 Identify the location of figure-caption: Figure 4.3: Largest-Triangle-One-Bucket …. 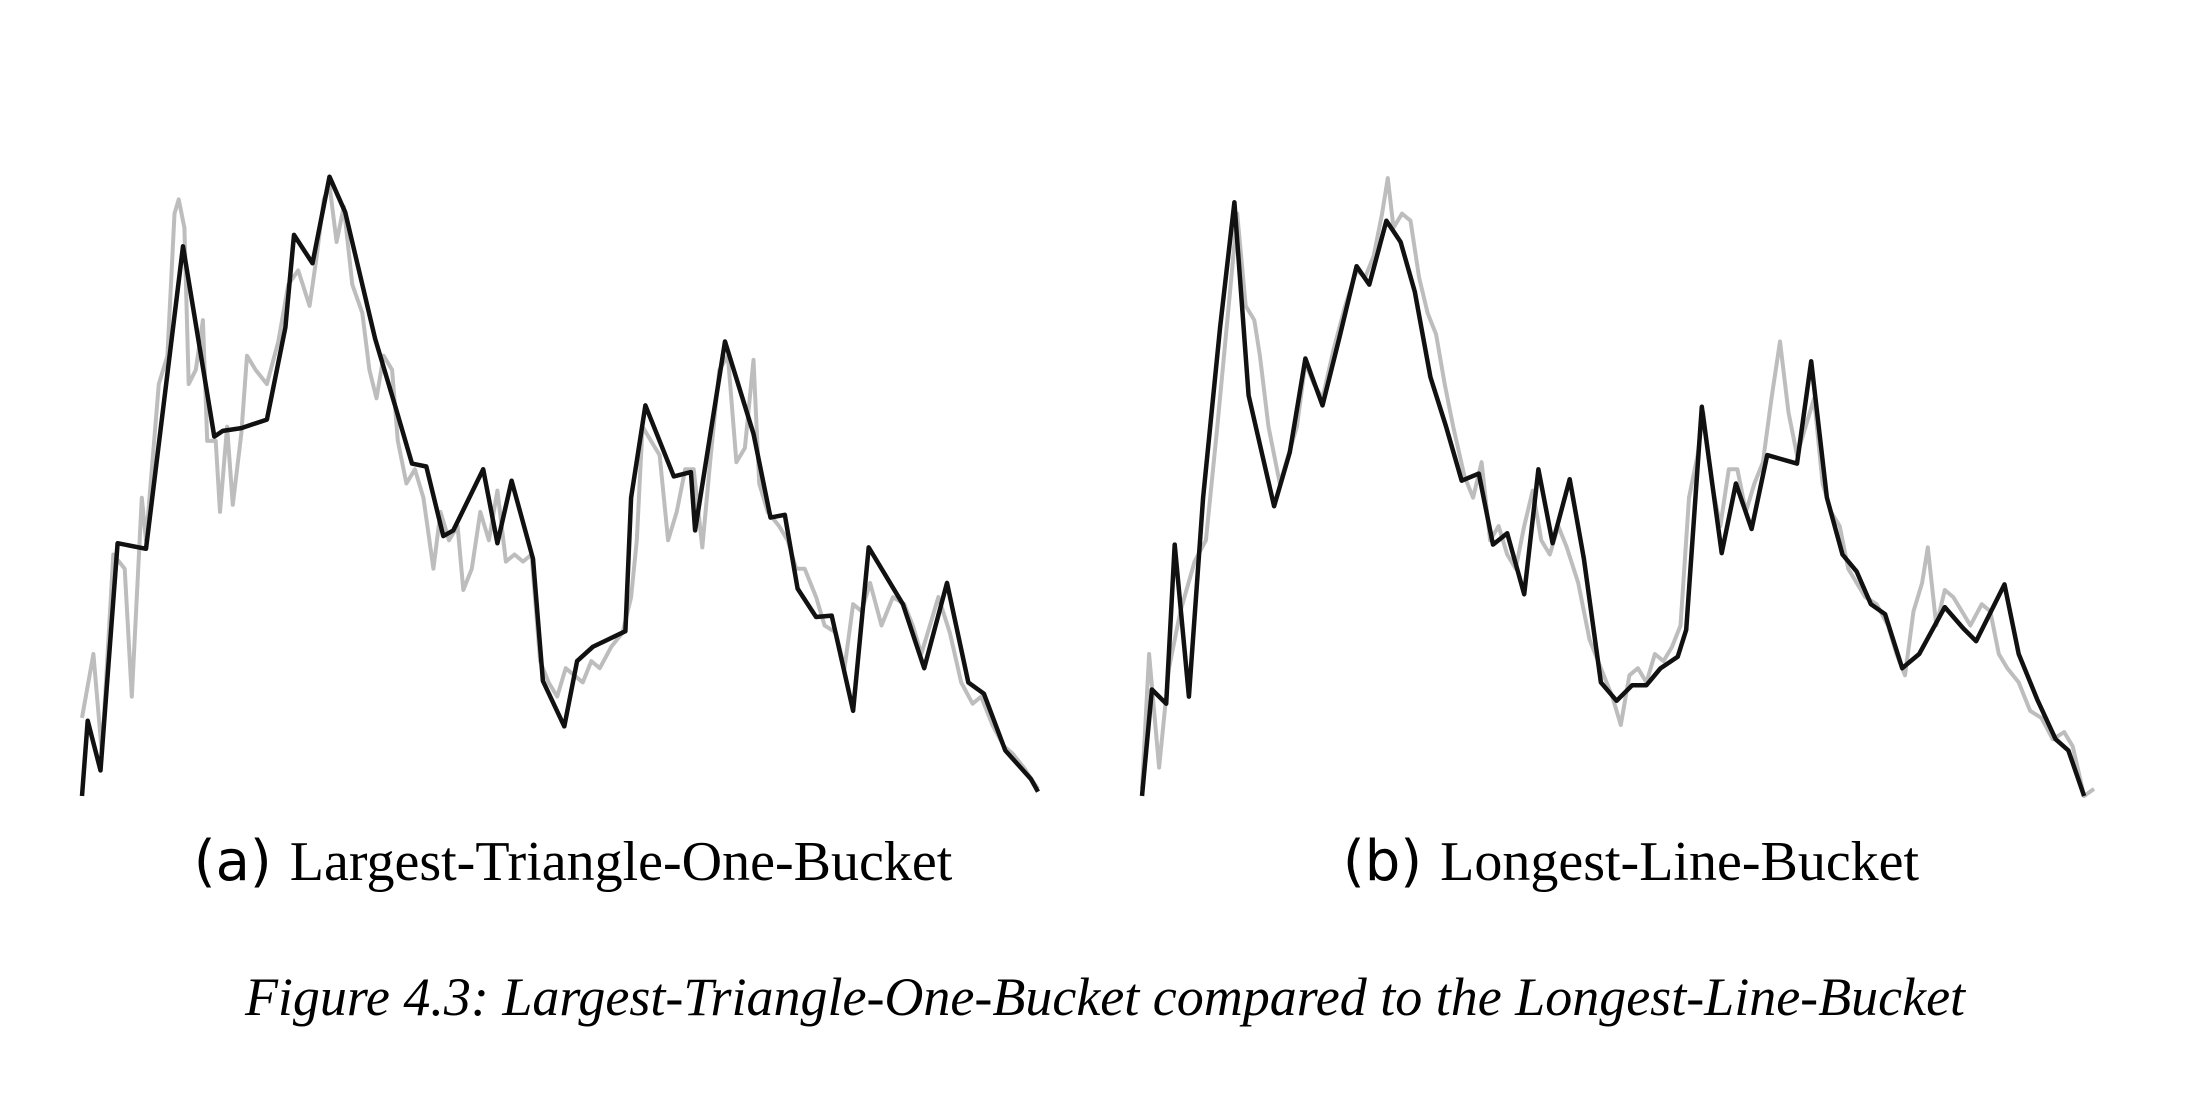
(1105, 997).